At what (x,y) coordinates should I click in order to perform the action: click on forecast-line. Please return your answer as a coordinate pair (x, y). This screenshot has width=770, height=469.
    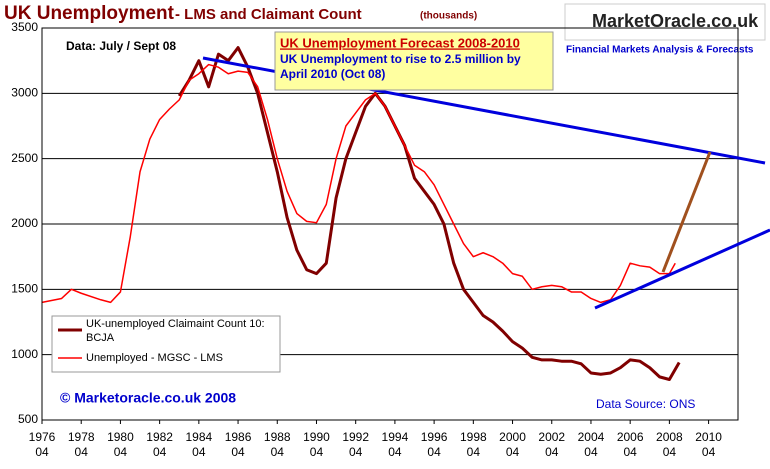
    Looking at the image, I should click on (686, 212).